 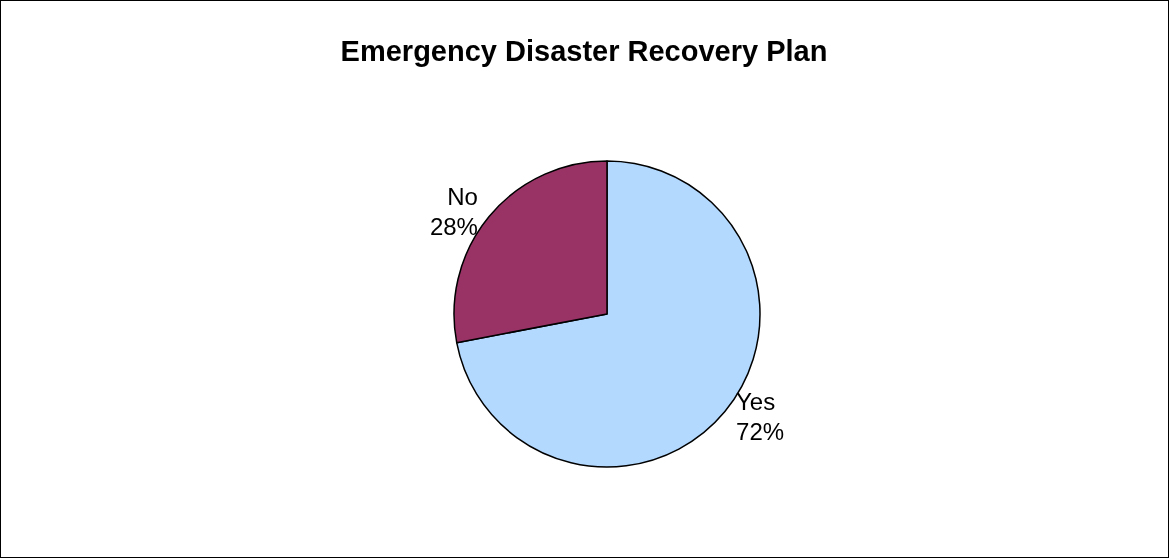 I want to click on slice-label: No, so click(x=462, y=196).